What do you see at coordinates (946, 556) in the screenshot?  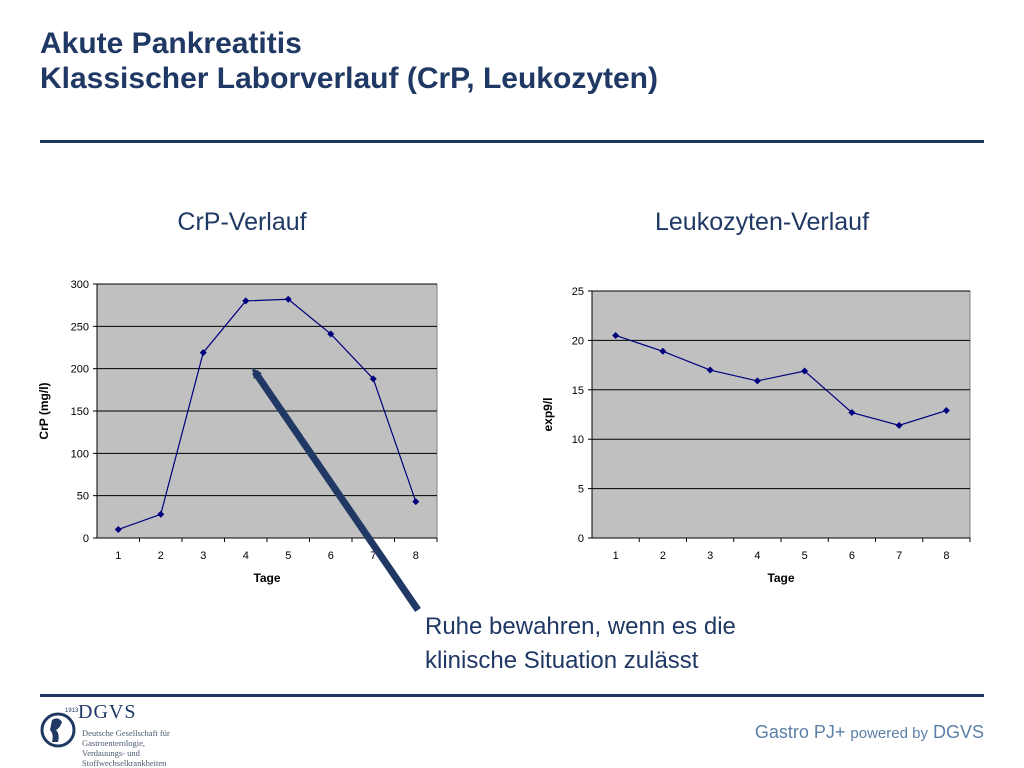 I see `leuko-xtick-label: 8` at bounding box center [946, 556].